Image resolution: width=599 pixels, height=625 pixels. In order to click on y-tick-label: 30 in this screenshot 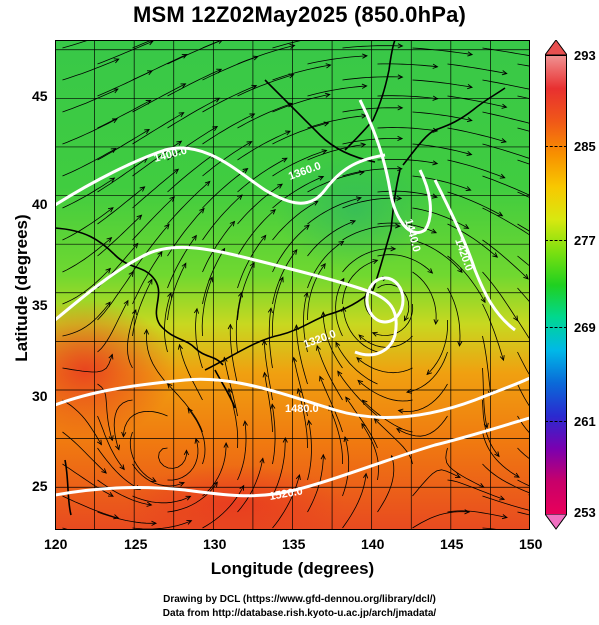, I will do `click(40, 396)`.